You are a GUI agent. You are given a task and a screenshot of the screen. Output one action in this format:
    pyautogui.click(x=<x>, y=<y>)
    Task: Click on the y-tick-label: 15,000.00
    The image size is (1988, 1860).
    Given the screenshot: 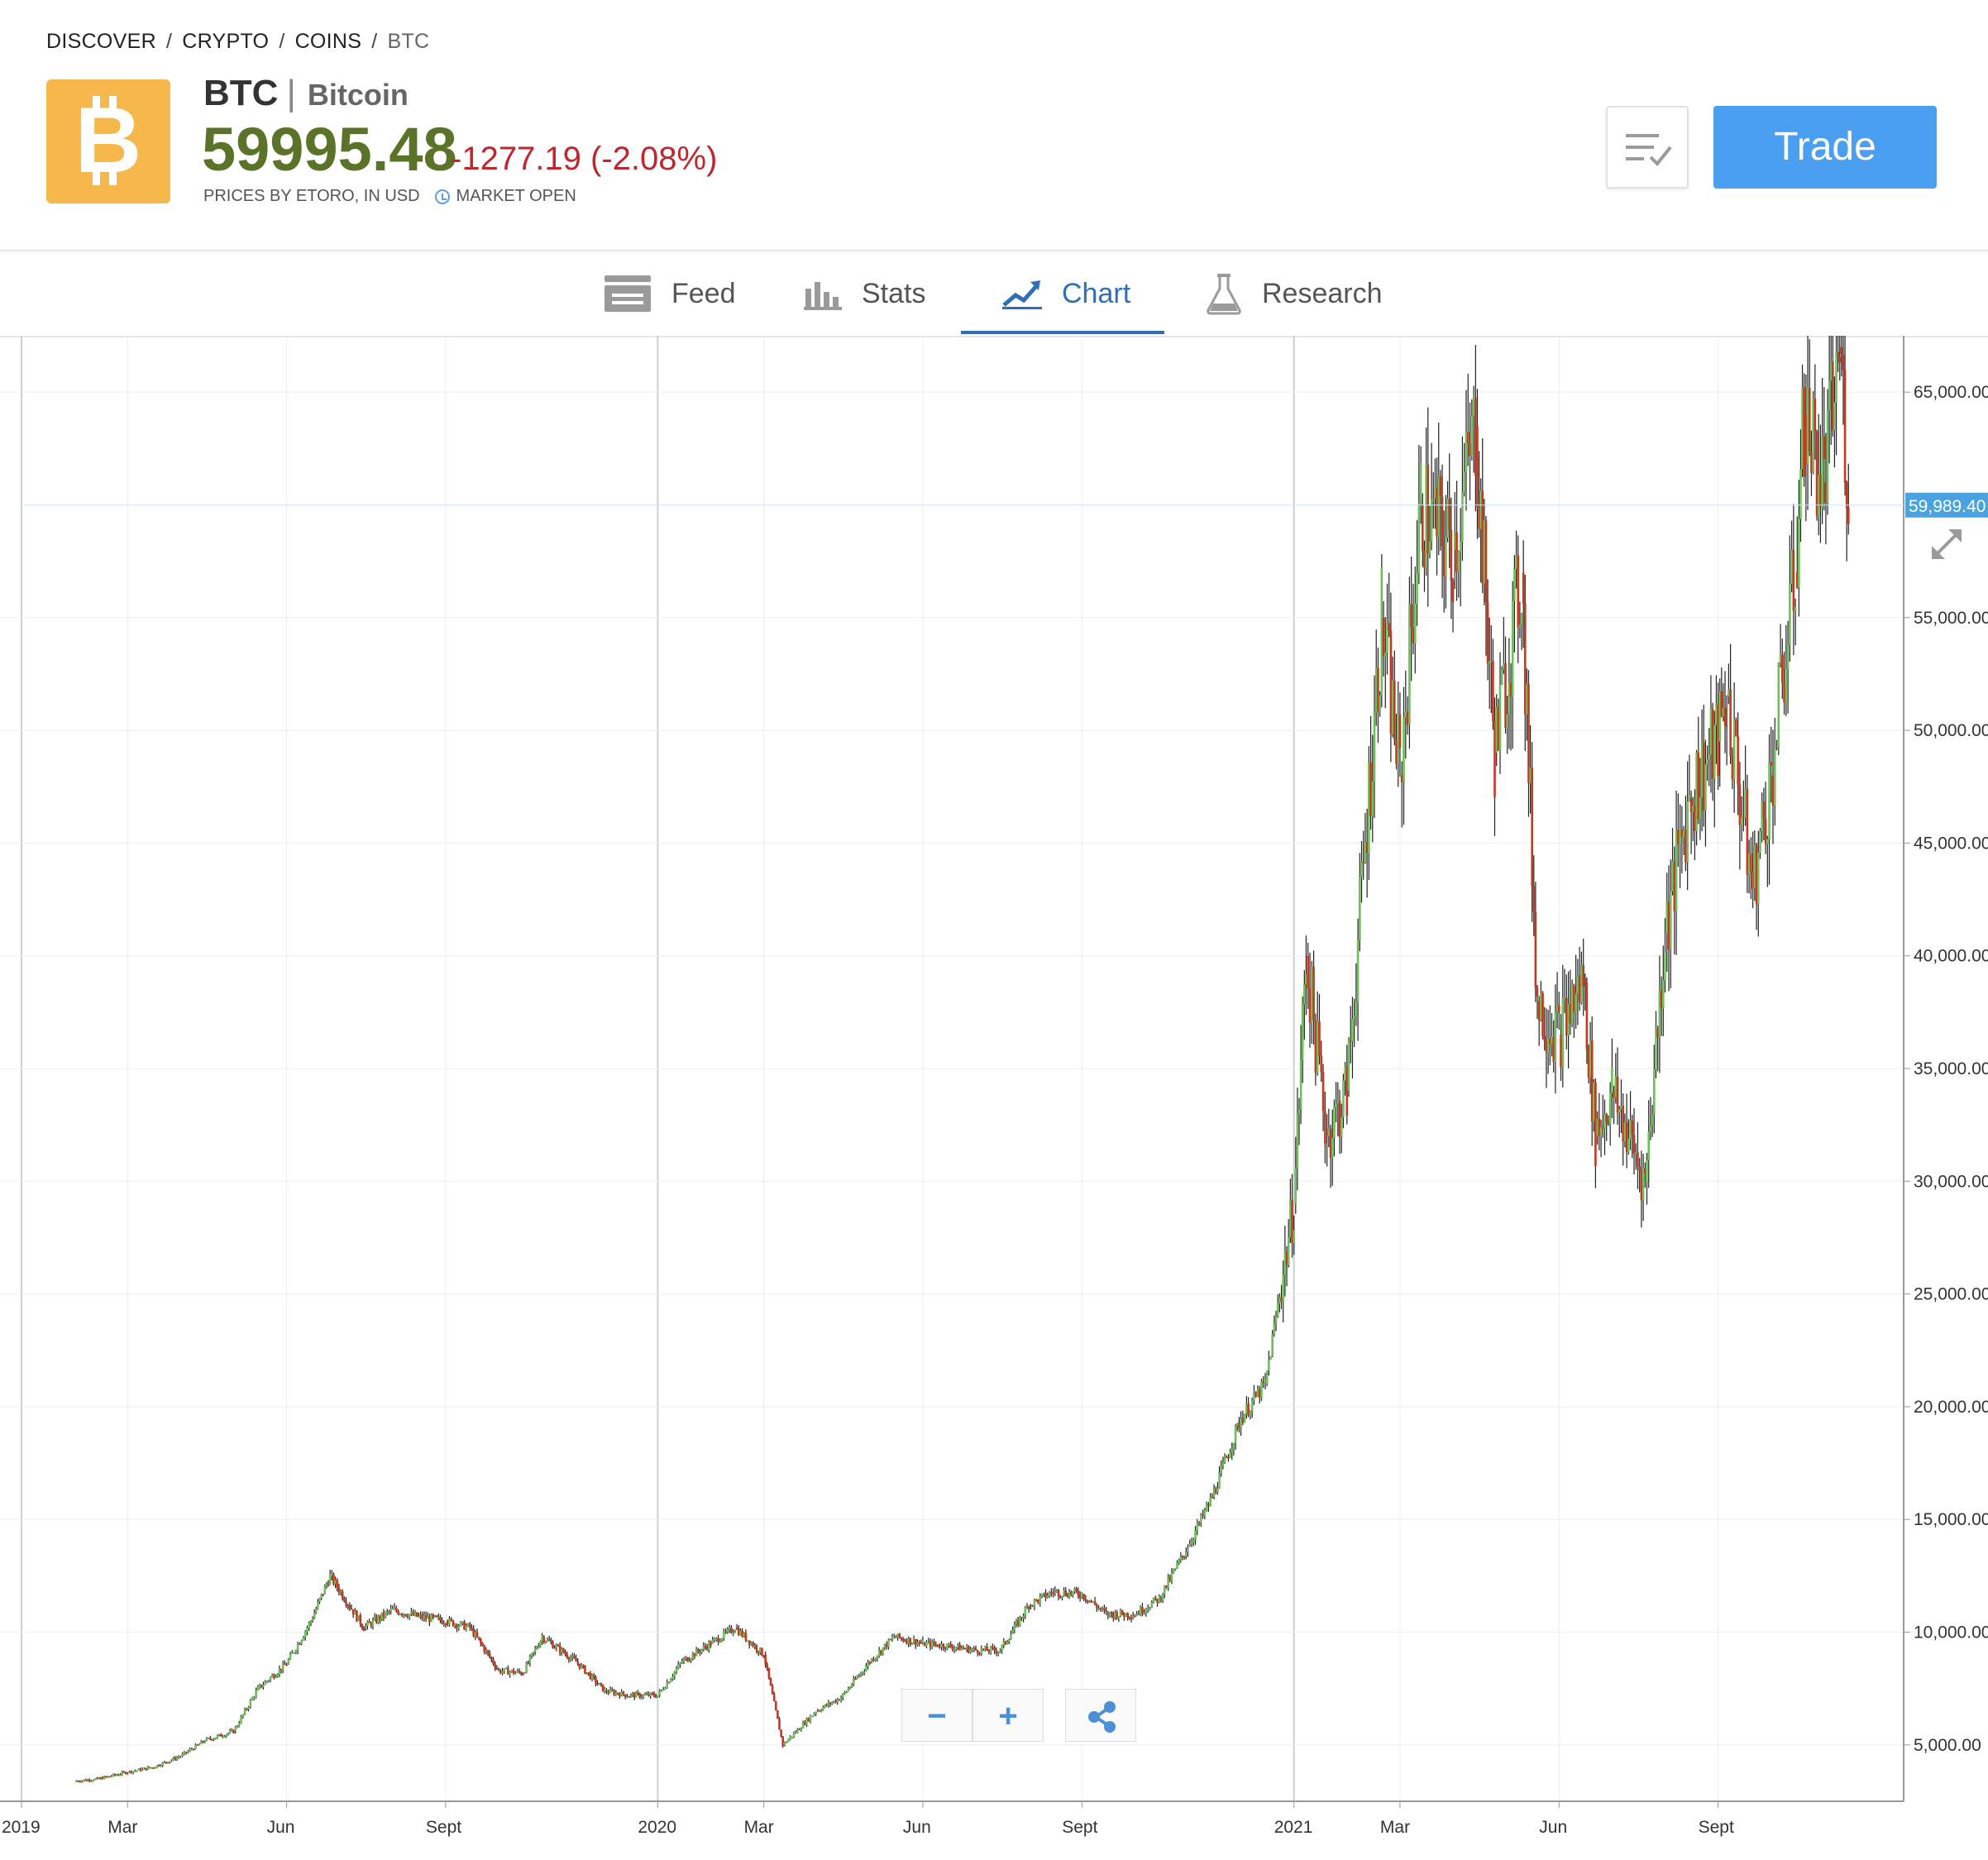 What is the action you would take?
    pyautogui.click(x=1951, y=1519)
    